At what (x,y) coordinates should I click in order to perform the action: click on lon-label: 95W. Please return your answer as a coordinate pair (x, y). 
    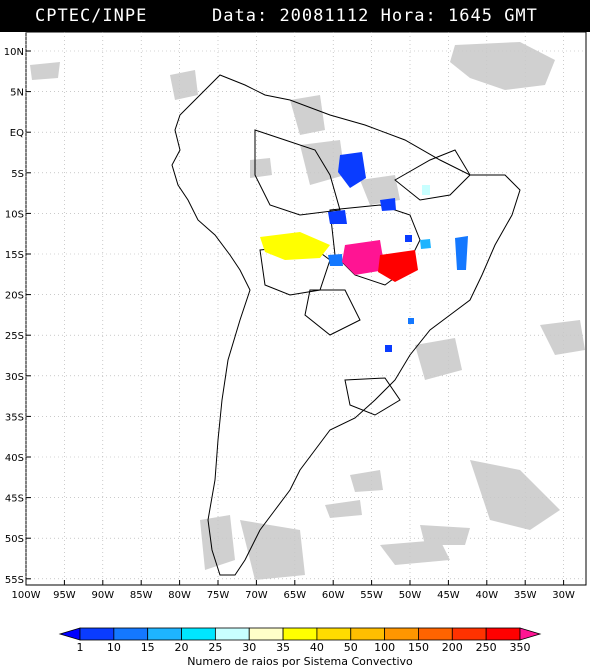
    Looking at the image, I should click on (64, 595).